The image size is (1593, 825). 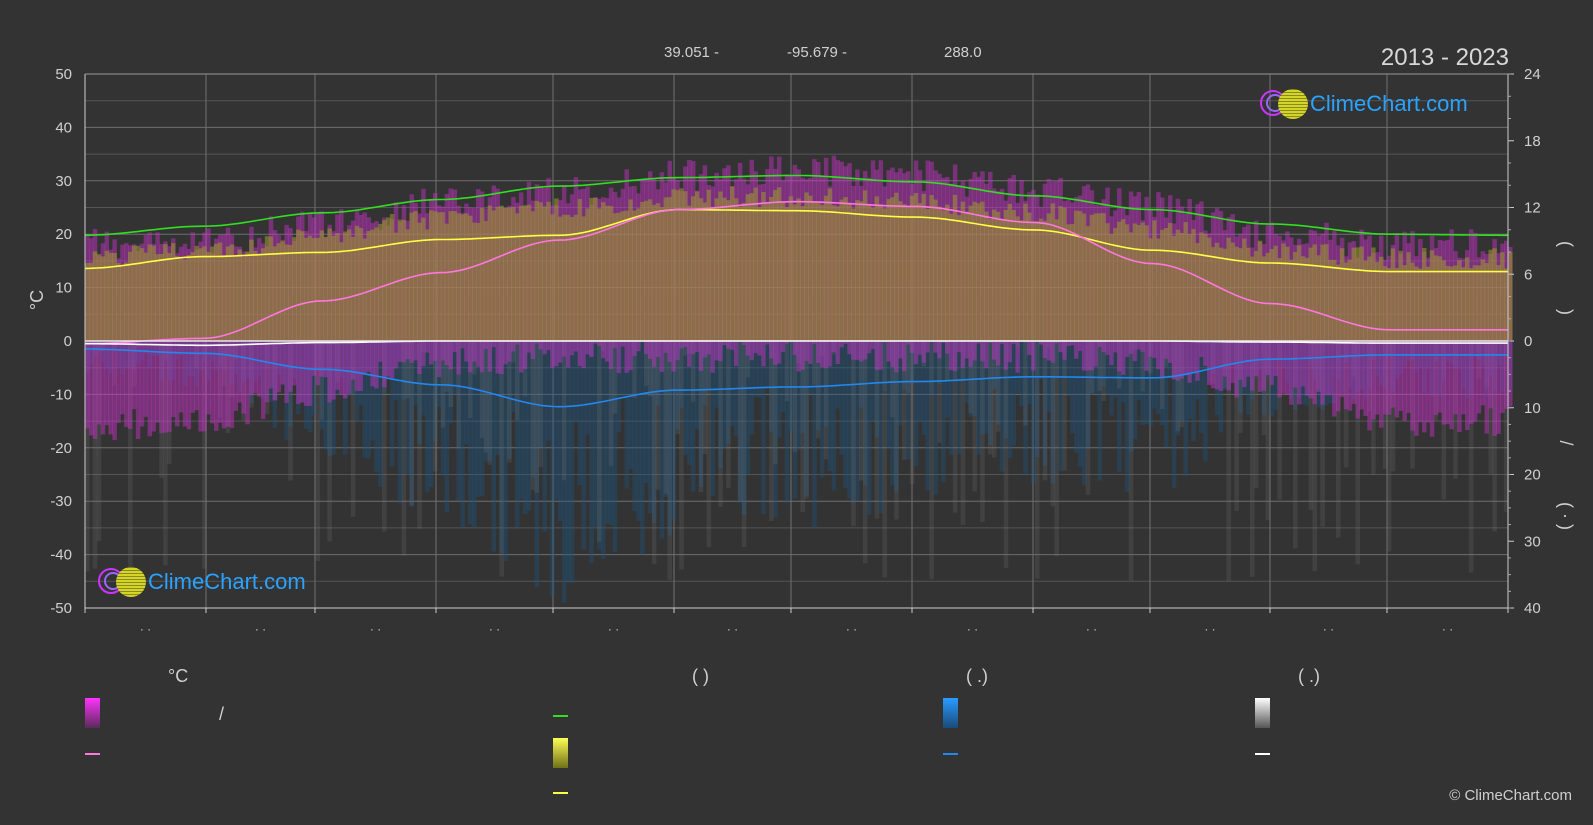 I want to click on logo-bottom: ClimeChart.com, so click(x=200, y=582).